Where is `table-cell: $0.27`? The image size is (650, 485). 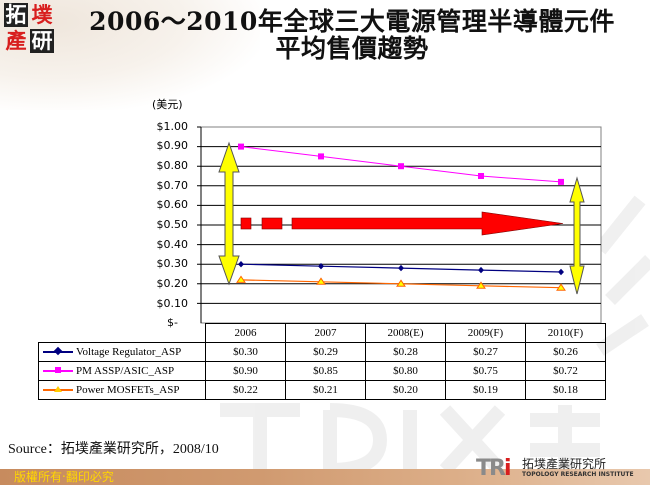 table-cell: $0.27 is located at coordinates (485, 352).